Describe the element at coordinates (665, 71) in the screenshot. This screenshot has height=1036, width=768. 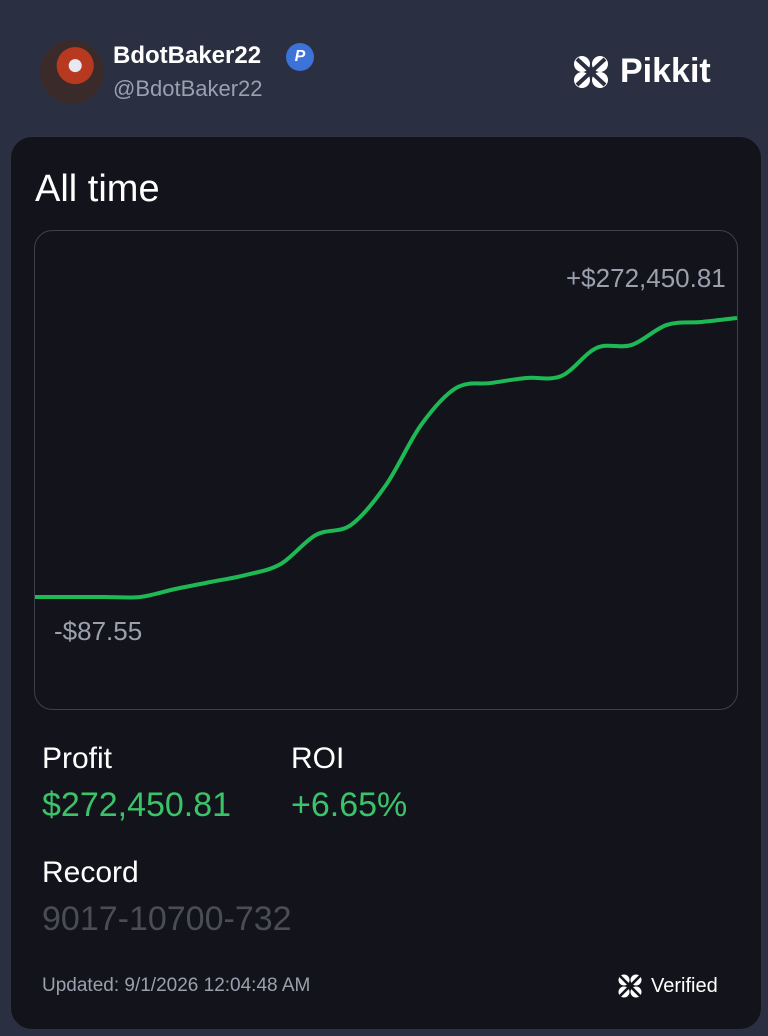
I see `brand-name: Pikkit` at that location.